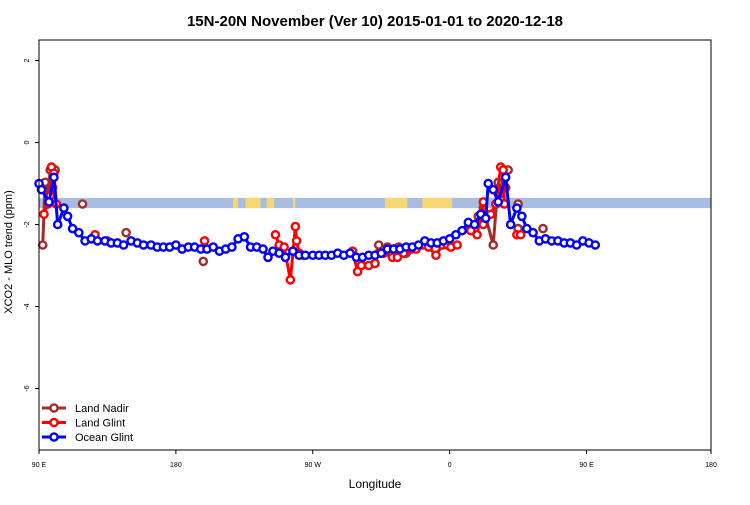 Image resolution: width=750 pixels, height=505 pixels. I want to click on legend-label: Ocean Glint, so click(104, 438).